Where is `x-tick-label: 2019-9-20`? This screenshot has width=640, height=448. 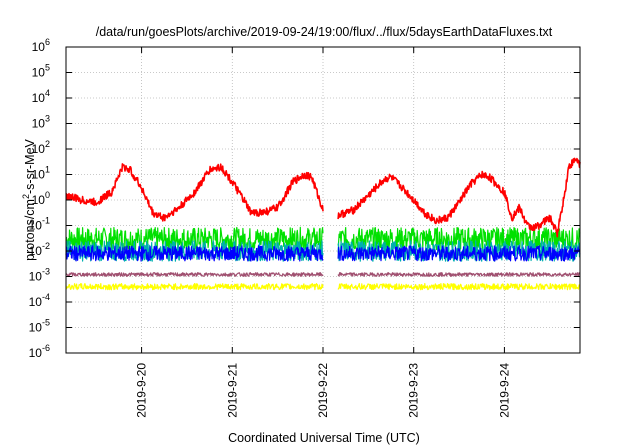 x-tick-label: 2019-9-20 is located at coordinates (142, 390).